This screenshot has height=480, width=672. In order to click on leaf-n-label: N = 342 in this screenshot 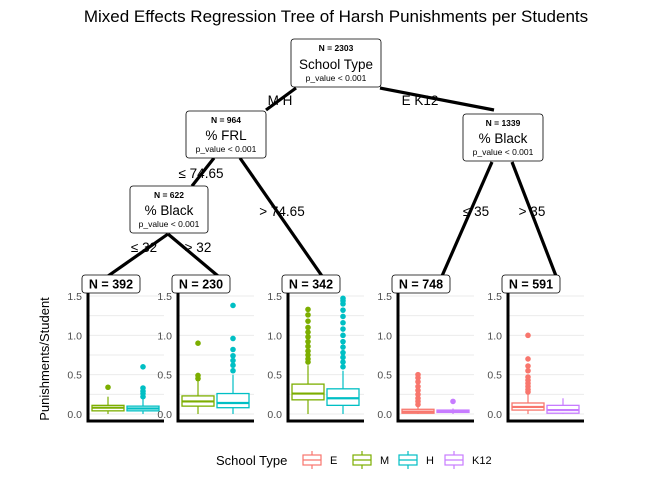, I will do `click(311, 285)`.